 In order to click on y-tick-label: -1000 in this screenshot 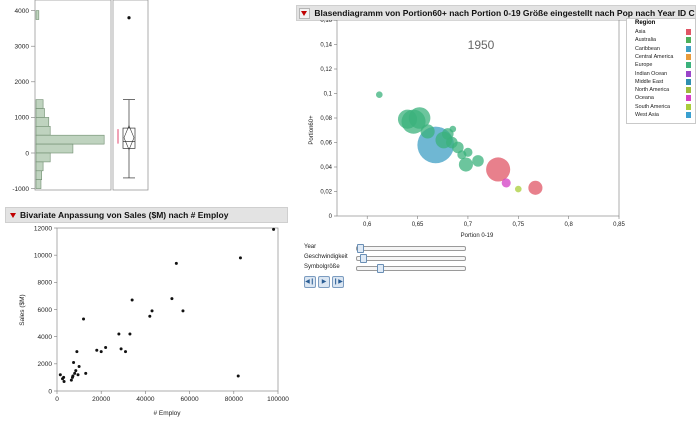, I will do `click(20, 189)`.